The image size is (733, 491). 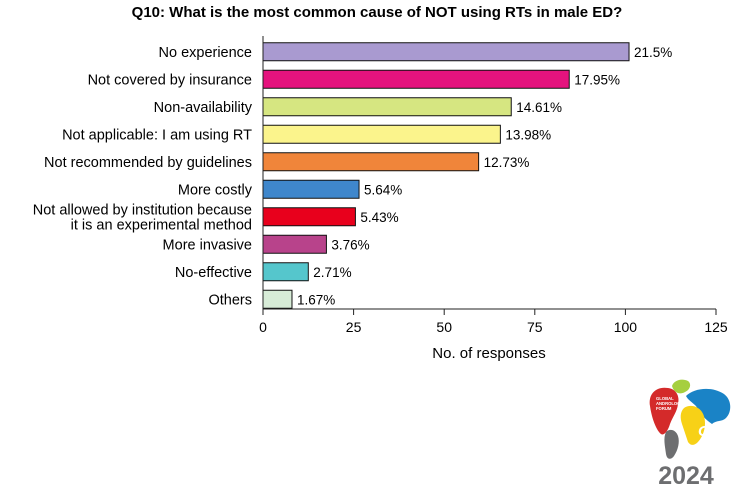 What do you see at coordinates (350, 244) in the screenshot?
I see `data-label: 3.76%` at bounding box center [350, 244].